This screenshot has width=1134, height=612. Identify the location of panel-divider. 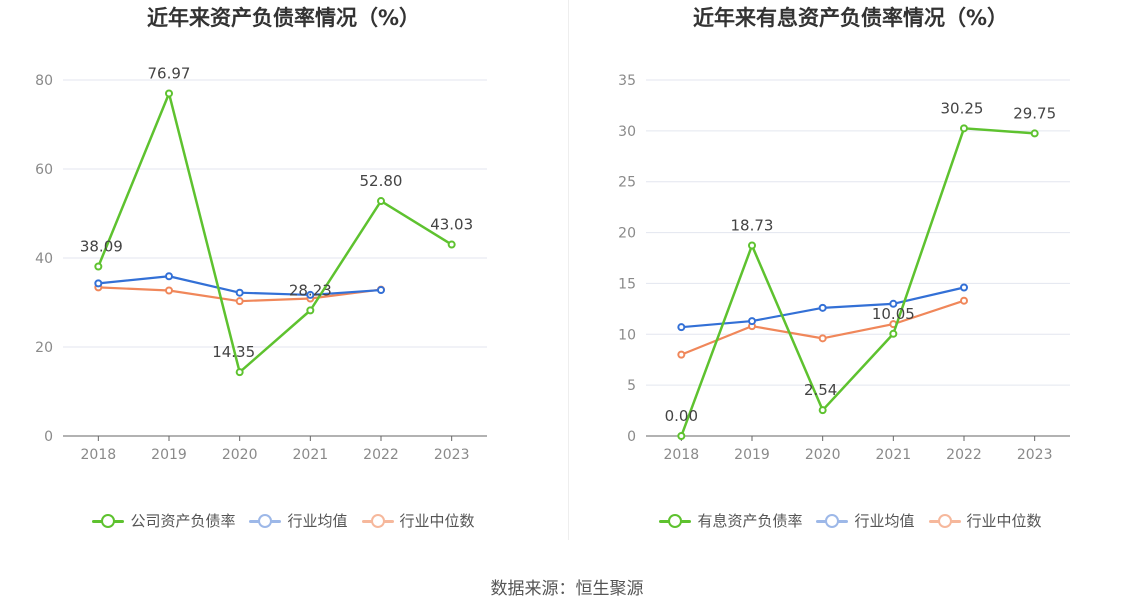
(568, 270).